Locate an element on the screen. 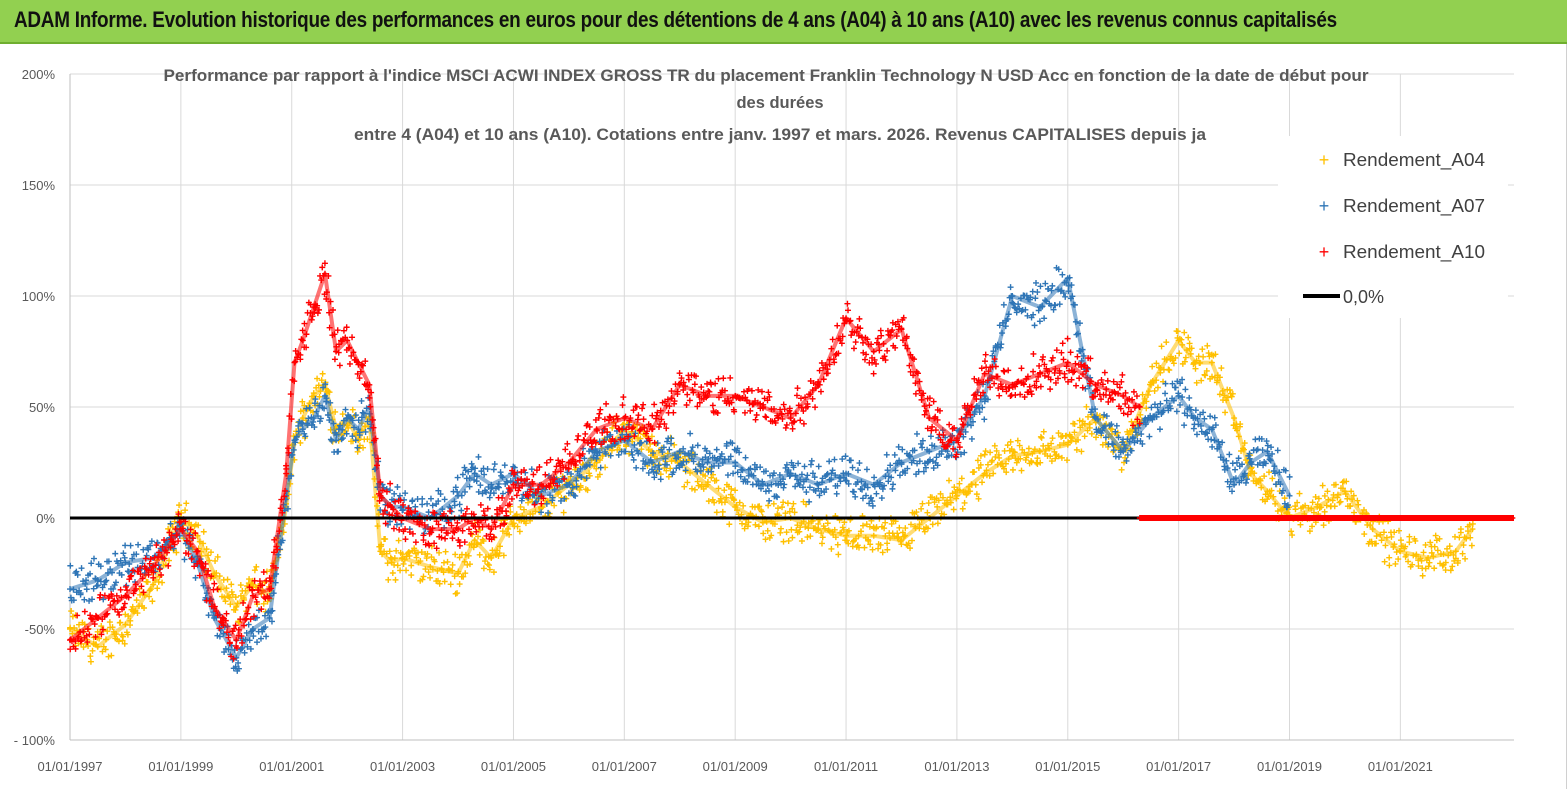 Image resolution: width=1567 pixels, height=790 pixels. legend-marker-a07: + is located at coordinates (1324, 206).